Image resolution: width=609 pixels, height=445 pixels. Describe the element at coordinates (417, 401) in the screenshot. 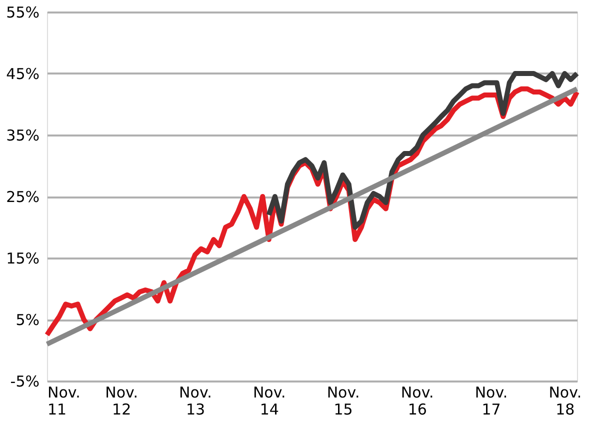

I see `x-tick-label: Nov. 16` at that location.